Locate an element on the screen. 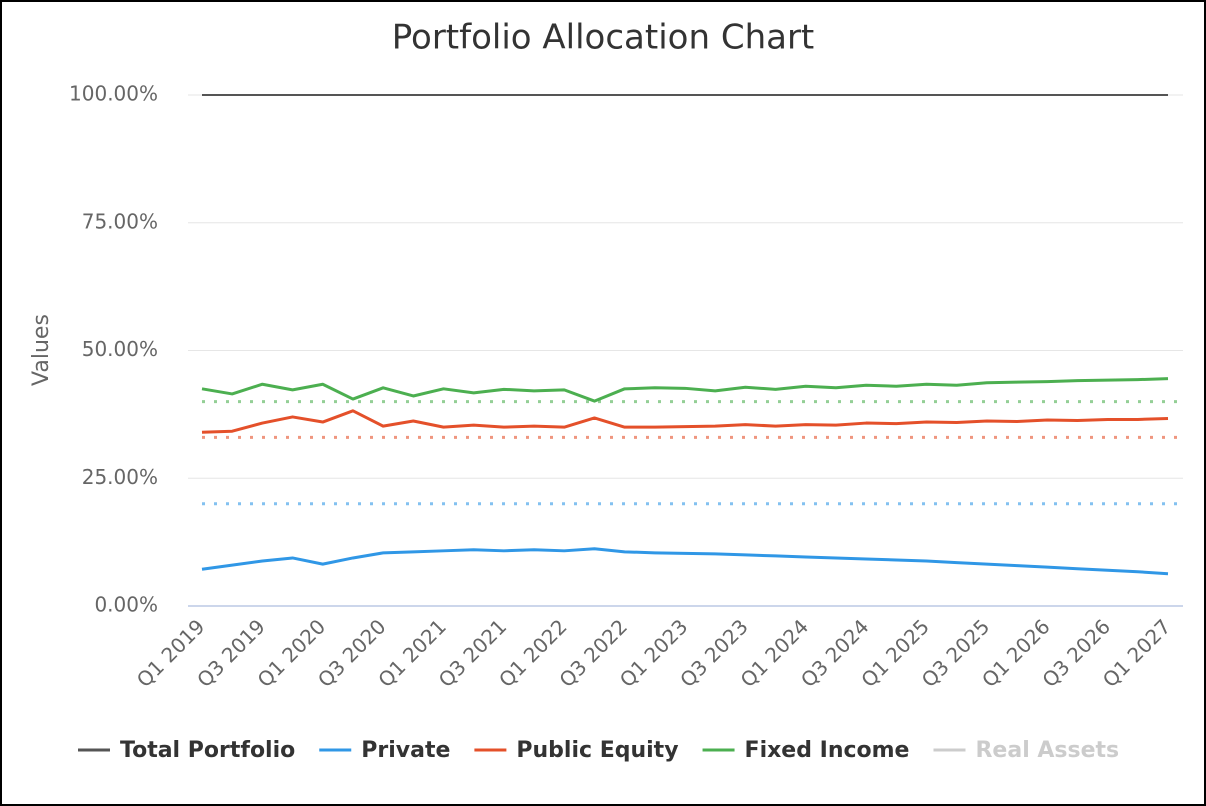 The height and width of the screenshot is (806, 1206). y-tick-label: 0.00% is located at coordinates (126, 605).